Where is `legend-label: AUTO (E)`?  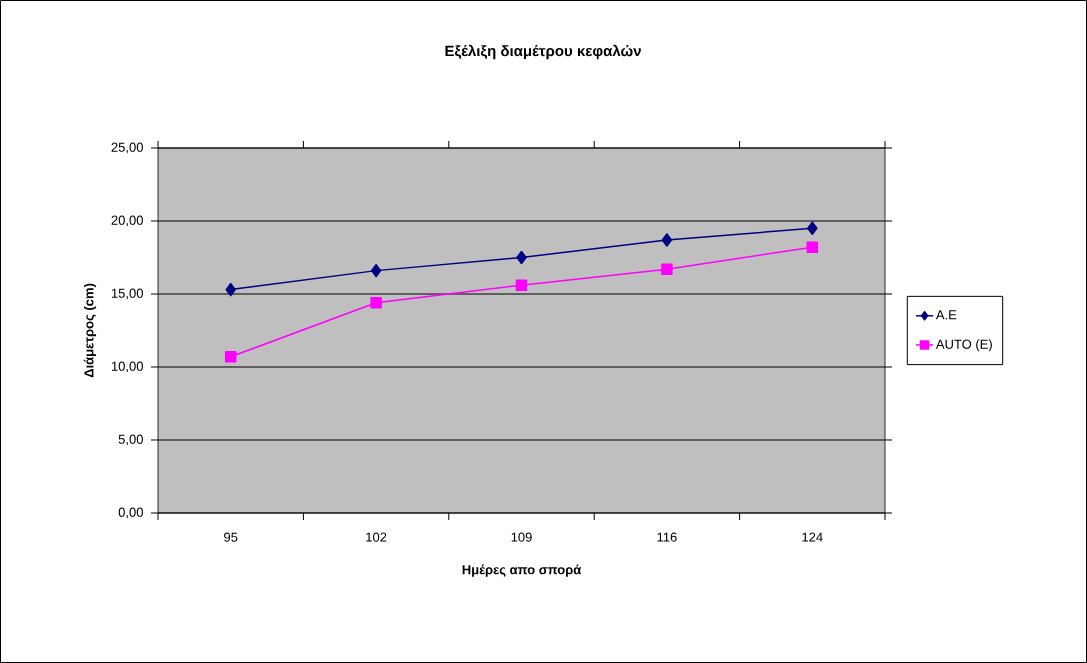 legend-label: AUTO (E) is located at coordinates (963, 345).